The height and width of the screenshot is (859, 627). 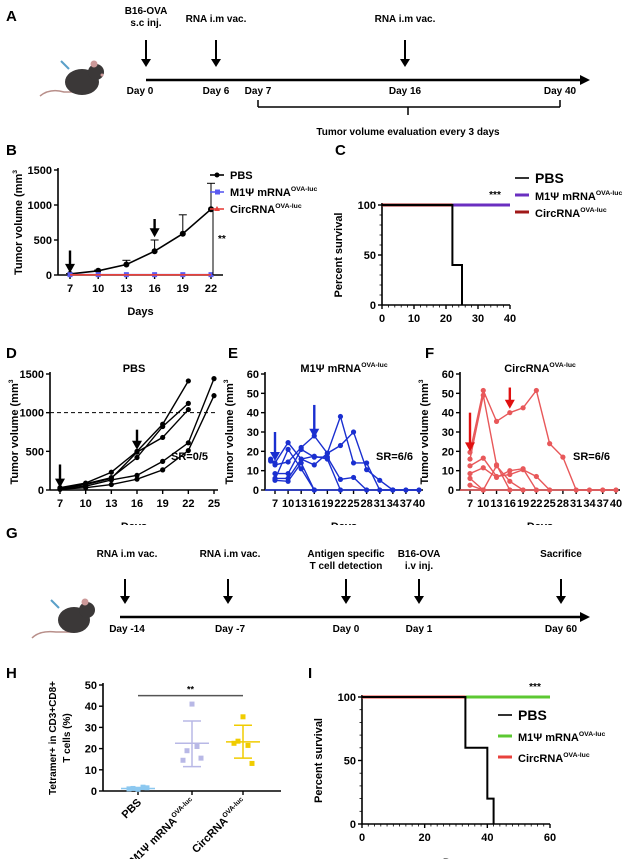 What do you see at coordinates (60, 504) in the screenshot?
I see `x-tick-label: 7` at bounding box center [60, 504].